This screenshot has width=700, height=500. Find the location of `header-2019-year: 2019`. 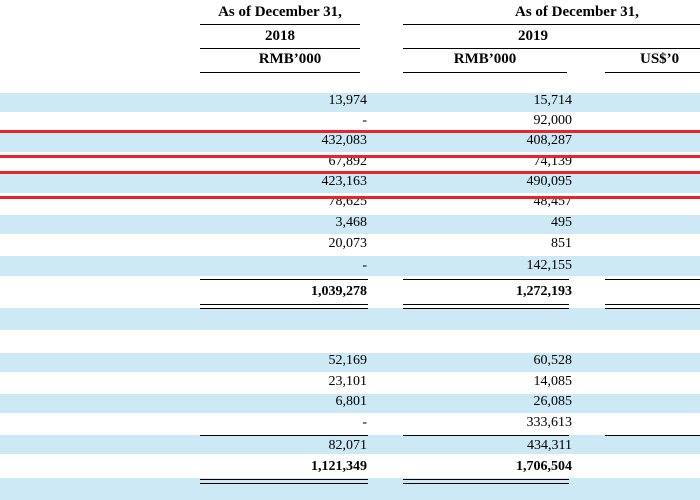

header-2019-year: 2019 is located at coordinates (533, 36).